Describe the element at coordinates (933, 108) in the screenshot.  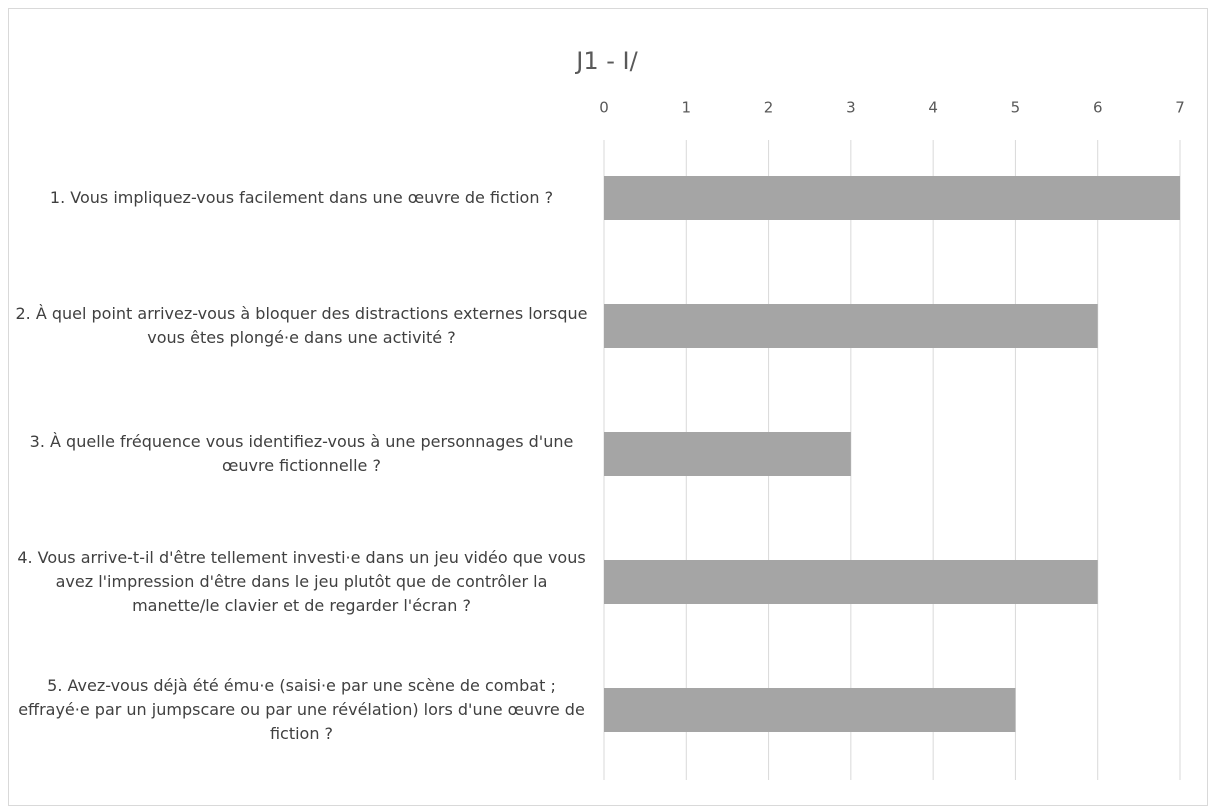
I see `x-tick-label: 4` at that location.